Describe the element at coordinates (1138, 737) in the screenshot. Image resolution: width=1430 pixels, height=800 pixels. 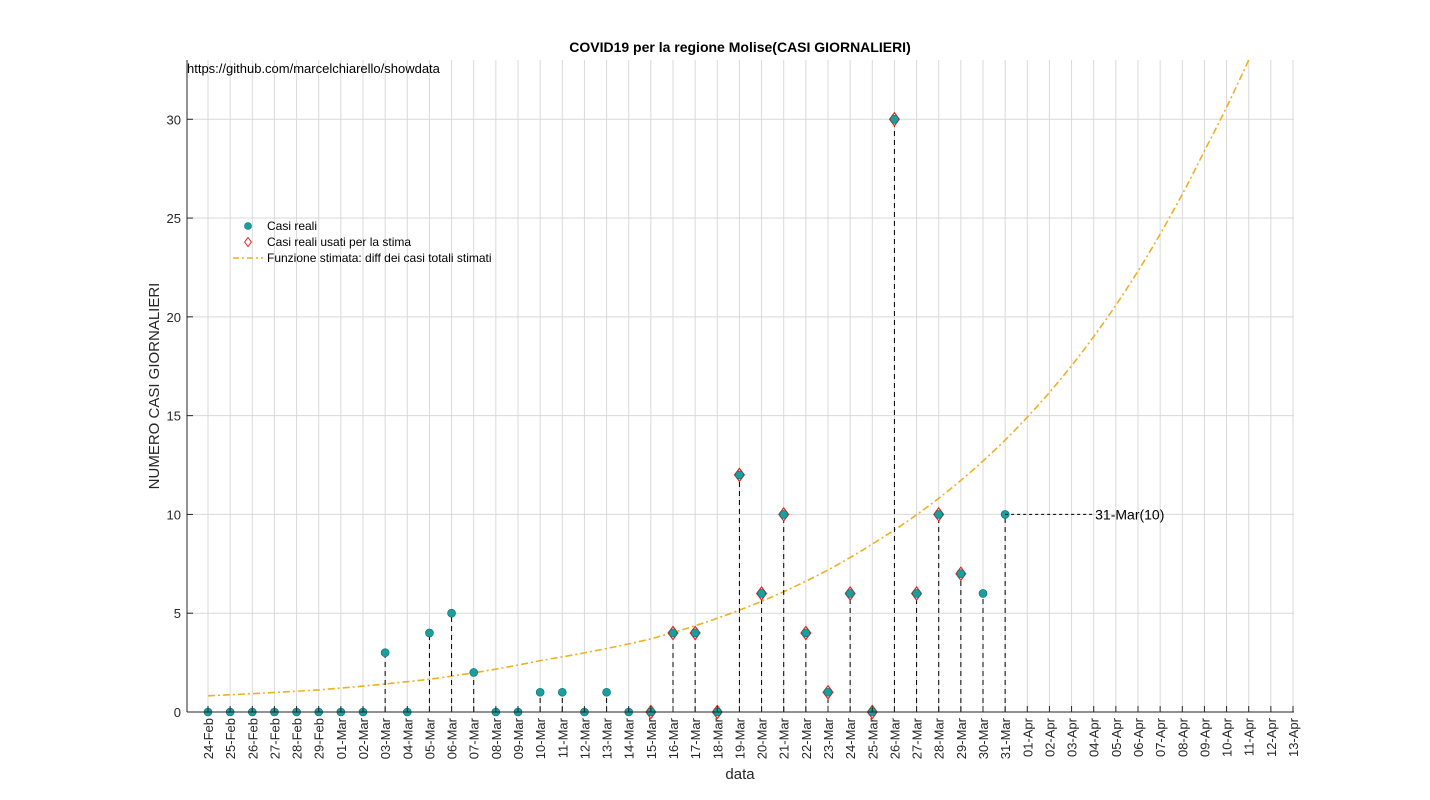
I see `x-tick-label: 06-Apr` at that location.